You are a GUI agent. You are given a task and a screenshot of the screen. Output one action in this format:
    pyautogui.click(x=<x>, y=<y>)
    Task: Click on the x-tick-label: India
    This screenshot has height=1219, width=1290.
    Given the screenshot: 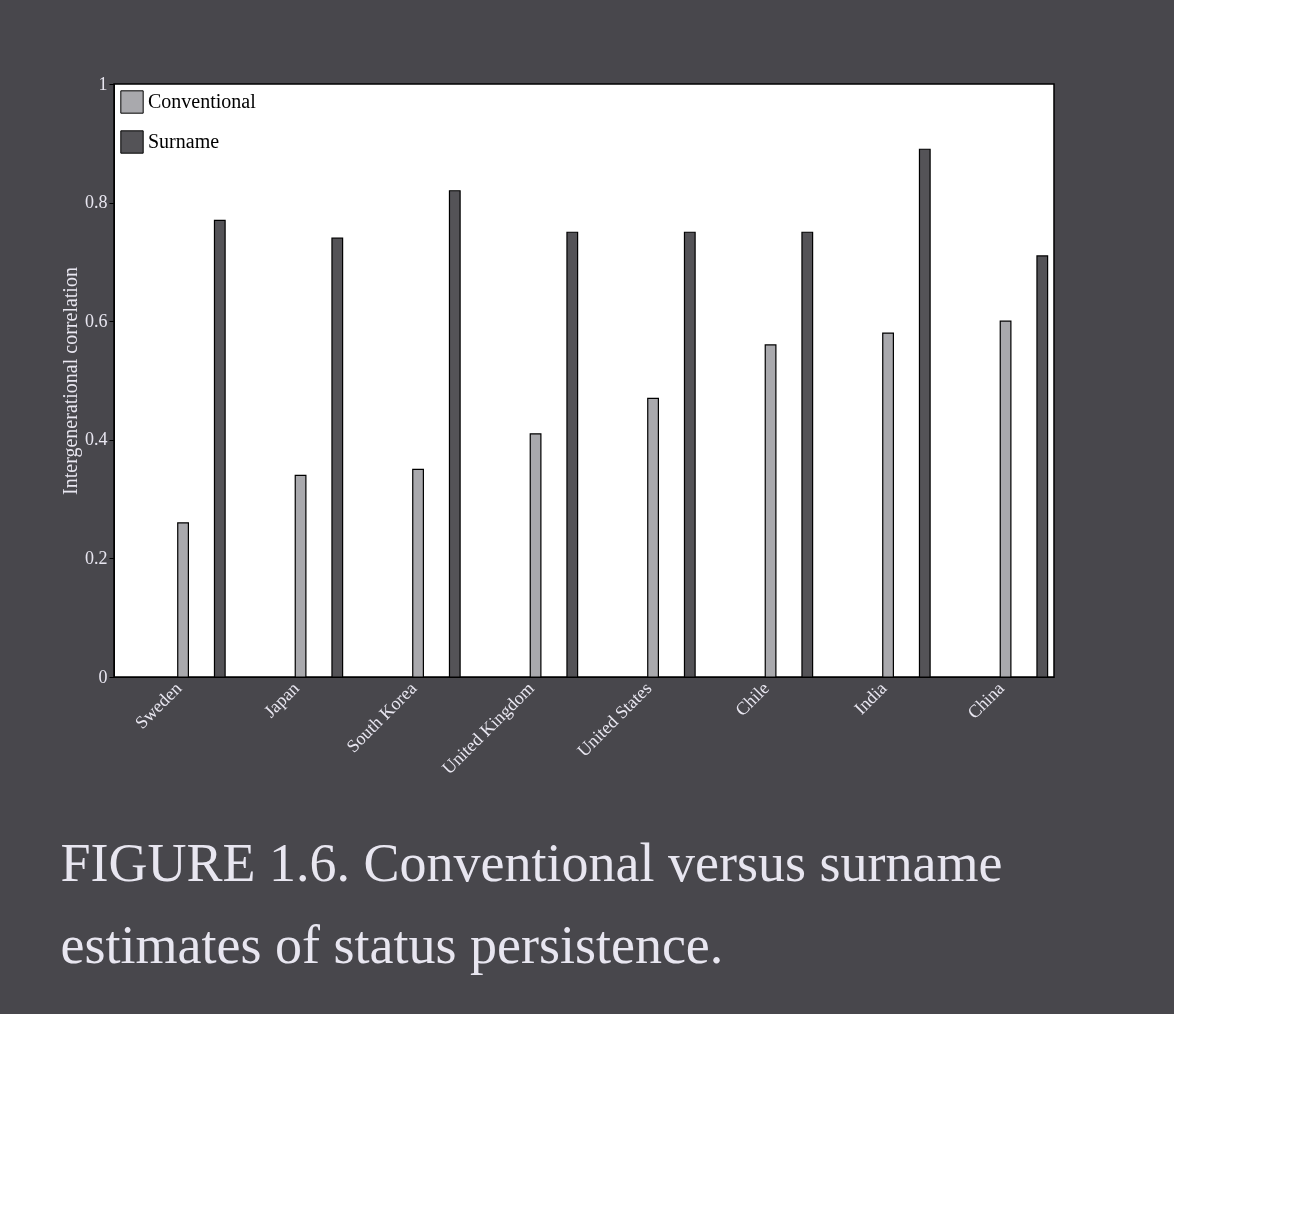 What is the action you would take?
    pyautogui.click(x=870, y=698)
    